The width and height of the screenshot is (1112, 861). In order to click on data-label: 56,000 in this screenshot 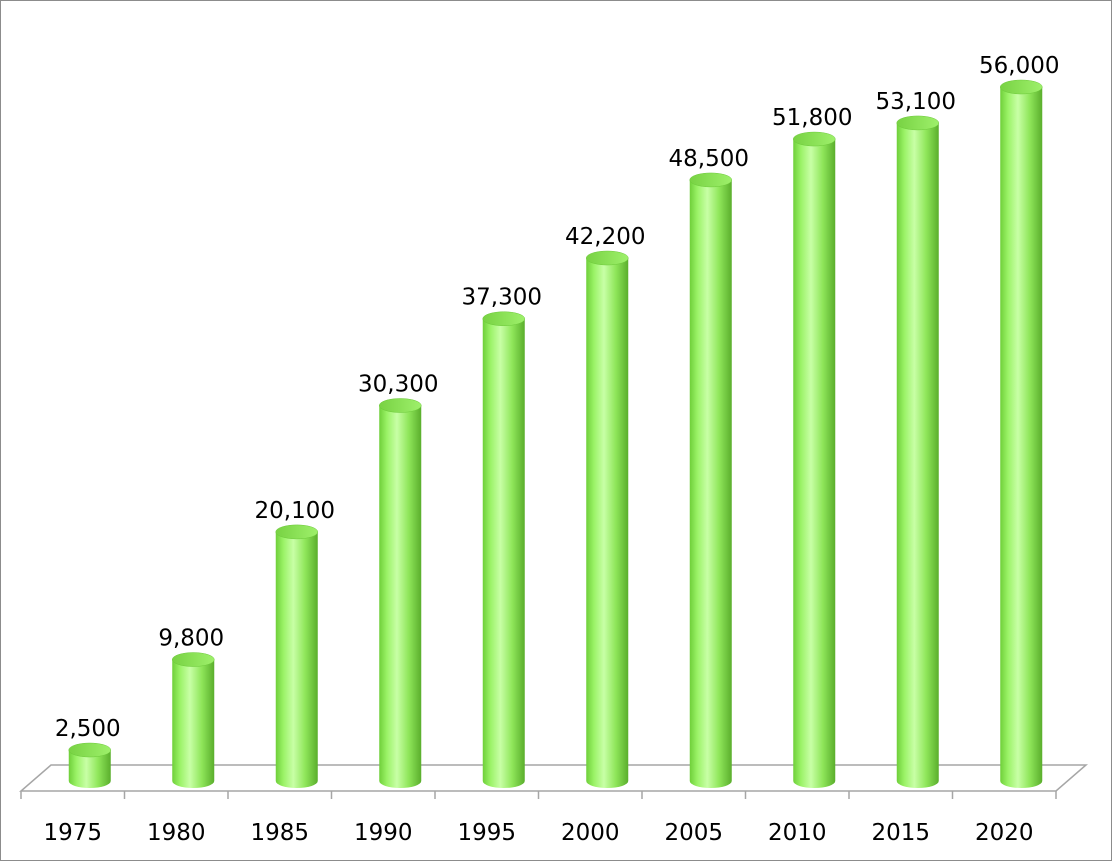, I will do `click(1019, 66)`.